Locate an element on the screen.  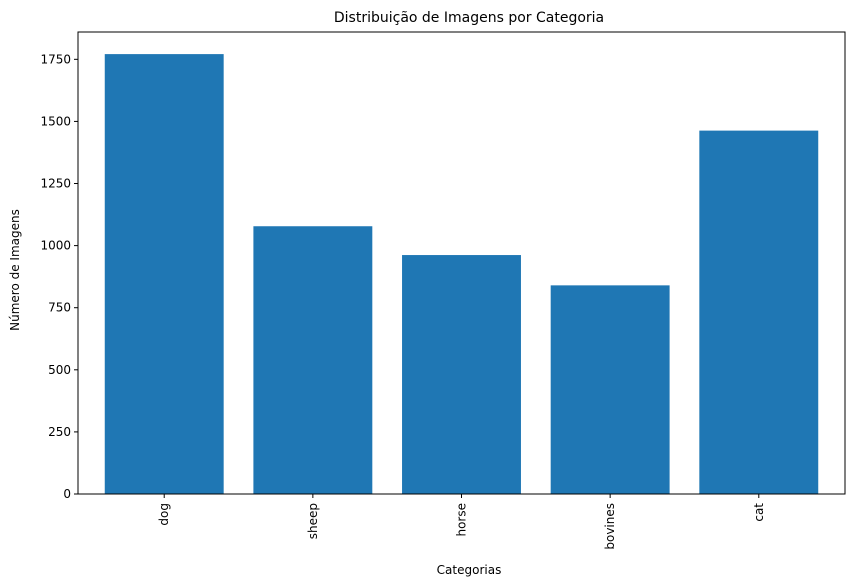
y-tick-label: 750 is located at coordinates (59, 308).